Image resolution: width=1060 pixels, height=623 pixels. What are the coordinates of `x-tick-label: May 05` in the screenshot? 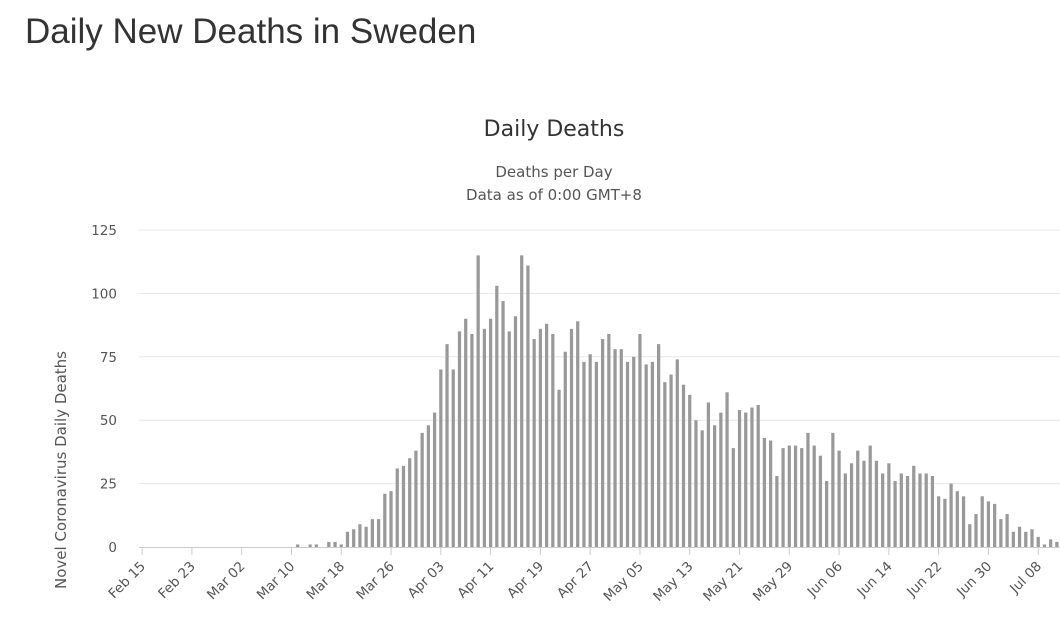 It's located at (624, 582).